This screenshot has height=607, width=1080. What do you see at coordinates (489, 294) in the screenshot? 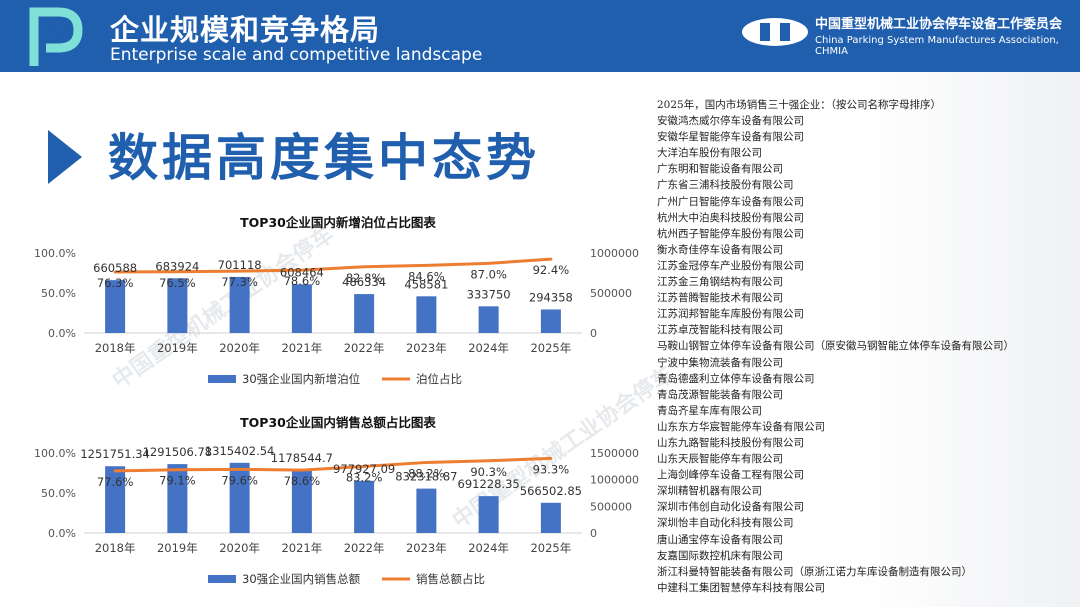
I see `bar-data-label: 333750` at bounding box center [489, 294].